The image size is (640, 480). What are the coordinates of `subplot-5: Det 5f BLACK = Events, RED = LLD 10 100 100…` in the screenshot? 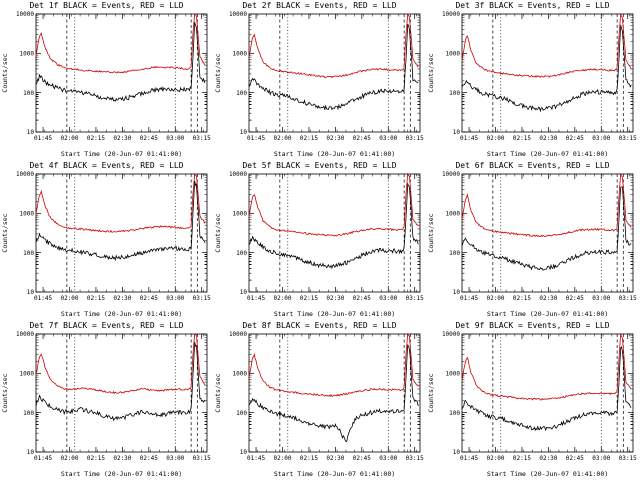 It's located at (319, 240).